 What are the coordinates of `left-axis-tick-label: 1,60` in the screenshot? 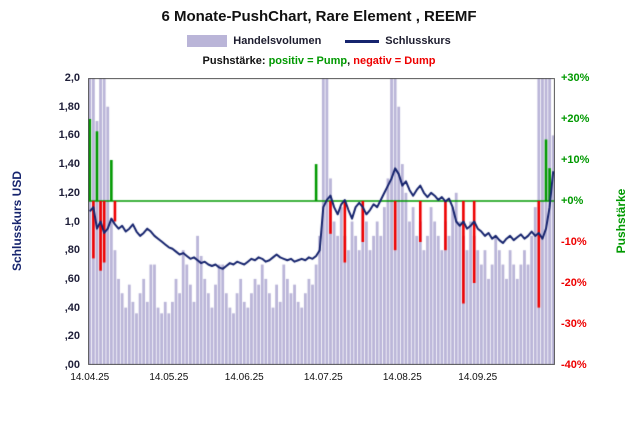 It's located at (69, 135).